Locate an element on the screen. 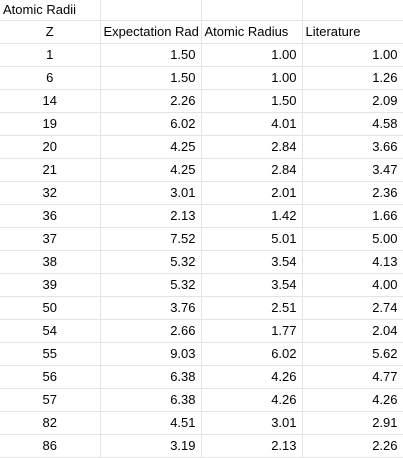 The image size is (403, 458). table-row: 82 4.51 3.01 2.91 is located at coordinates (201, 423).